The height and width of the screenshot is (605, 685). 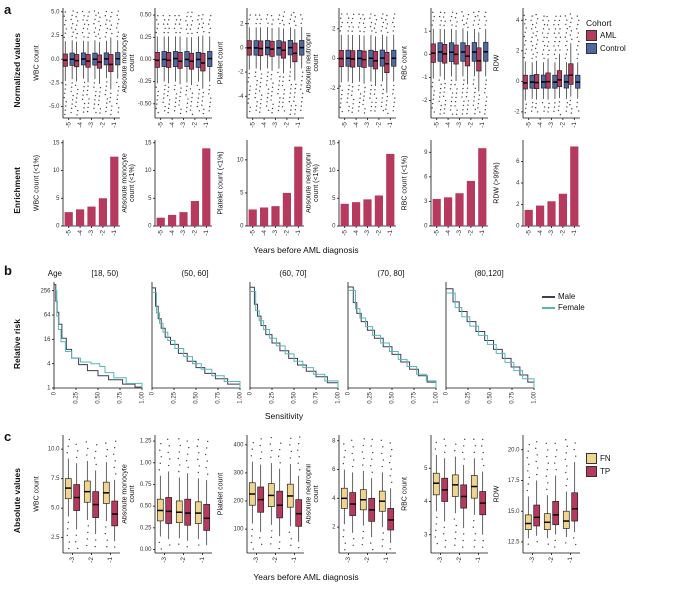 I want to click on rbc-count-boxplot: 5 4 3 RBC count -3 -2 -1, so click(x=445, y=499).